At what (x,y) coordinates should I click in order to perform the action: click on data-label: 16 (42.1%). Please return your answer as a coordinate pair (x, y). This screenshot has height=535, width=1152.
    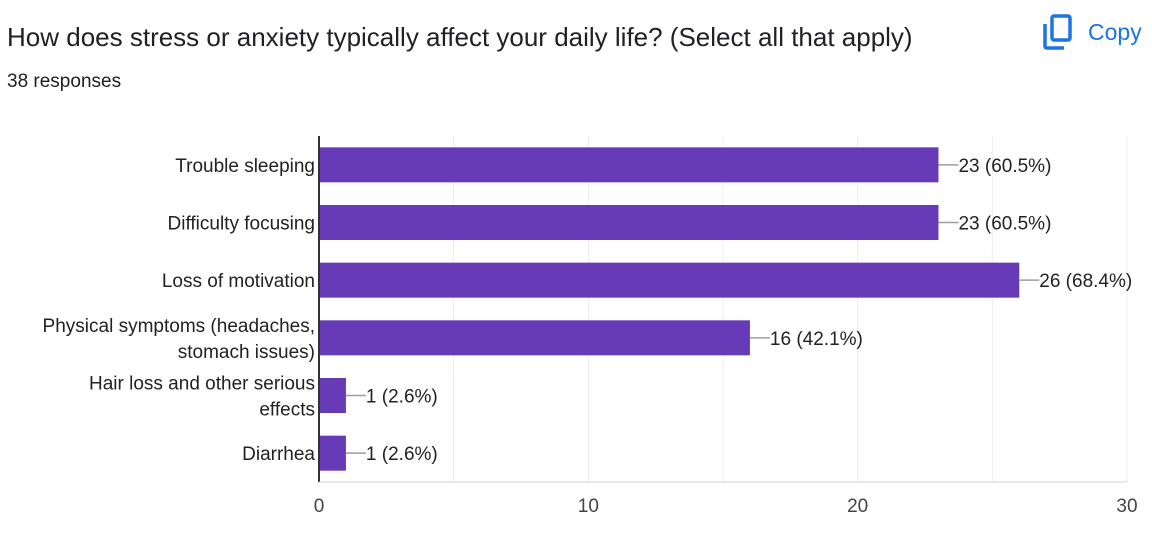
    Looking at the image, I should click on (816, 339).